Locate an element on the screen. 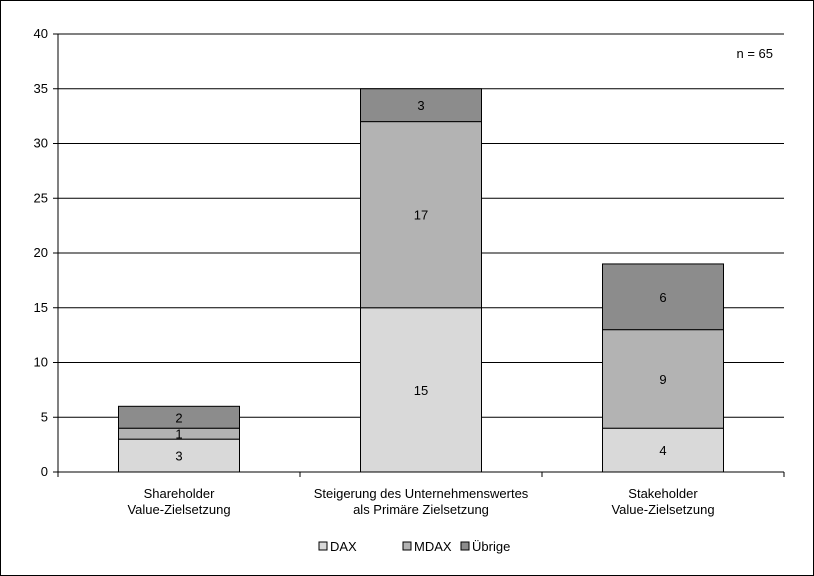 The image size is (814, 576). legend-label-mdax: MDAX is located at coordinates (433, 546).